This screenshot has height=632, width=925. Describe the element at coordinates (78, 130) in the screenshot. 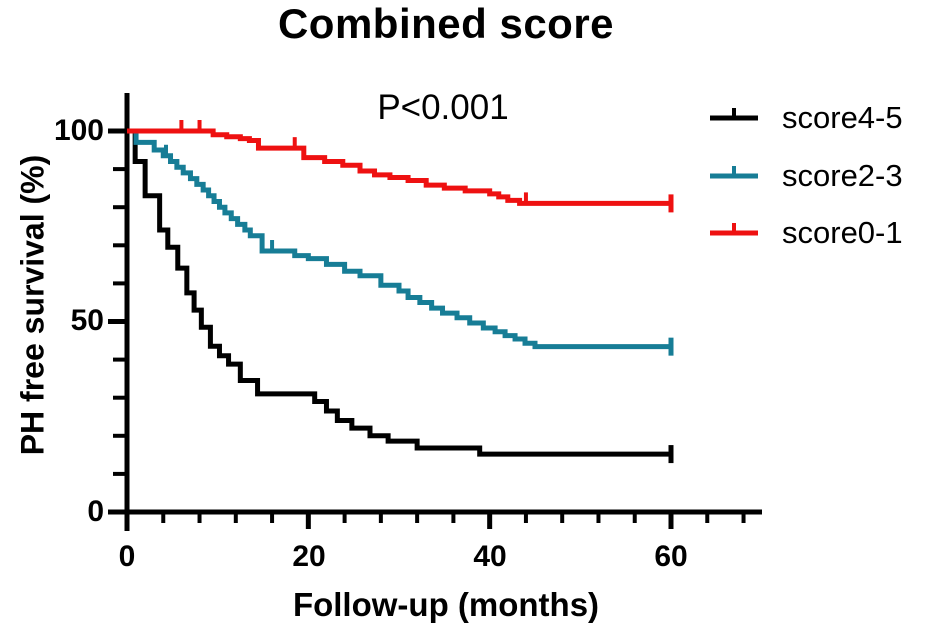

I see `y-tick-label-100: 100` at that location.